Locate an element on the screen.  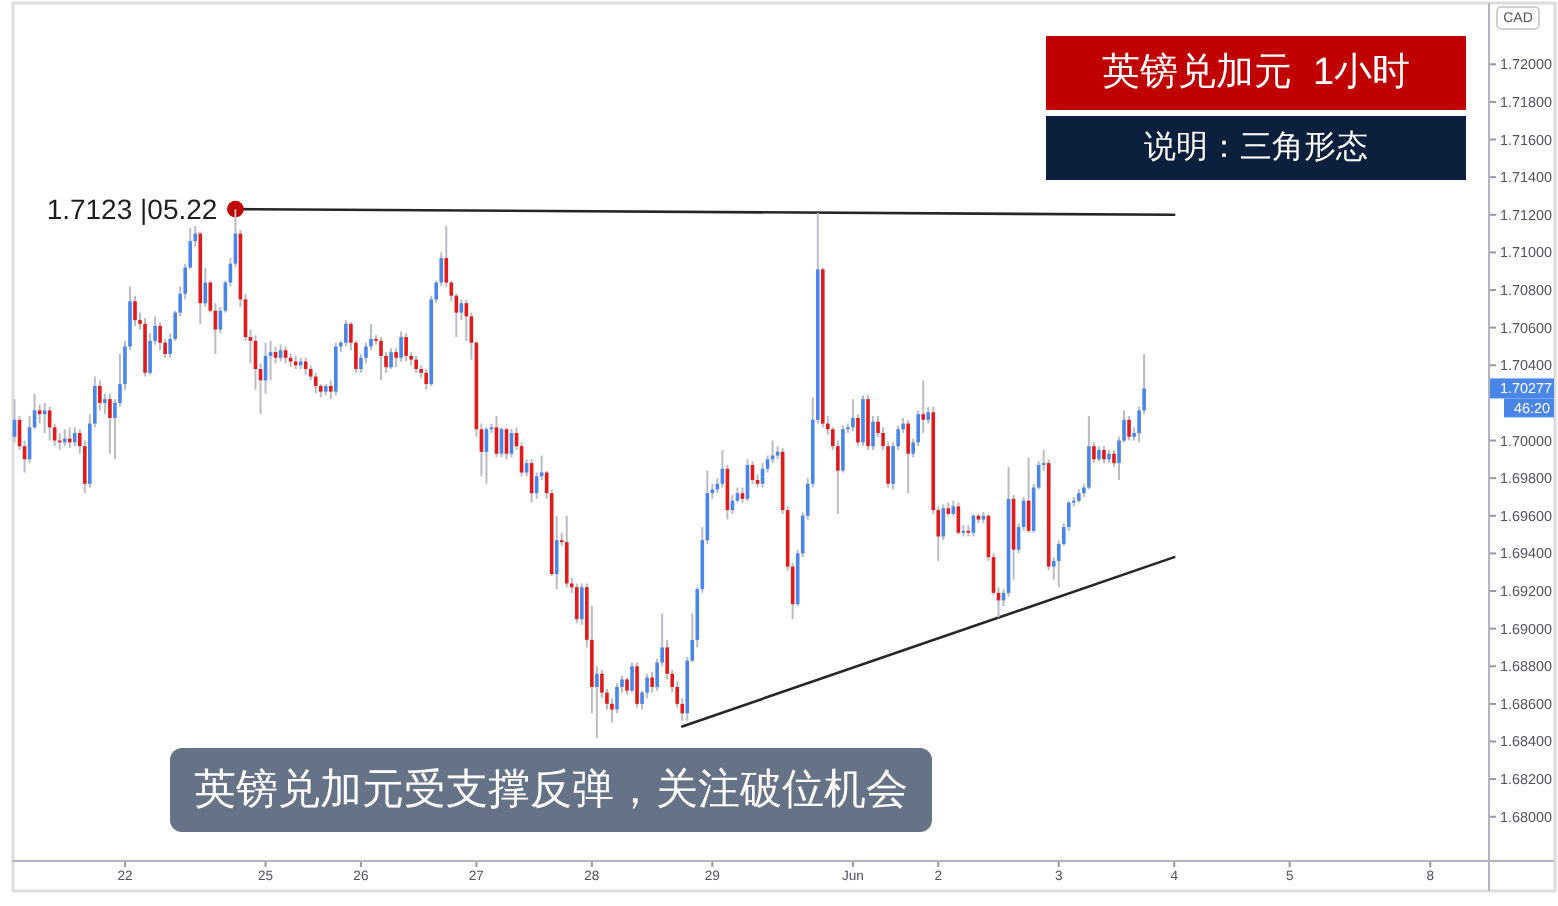
subtitle: 说明：三角形态 is located at coordinates (1256, 148).